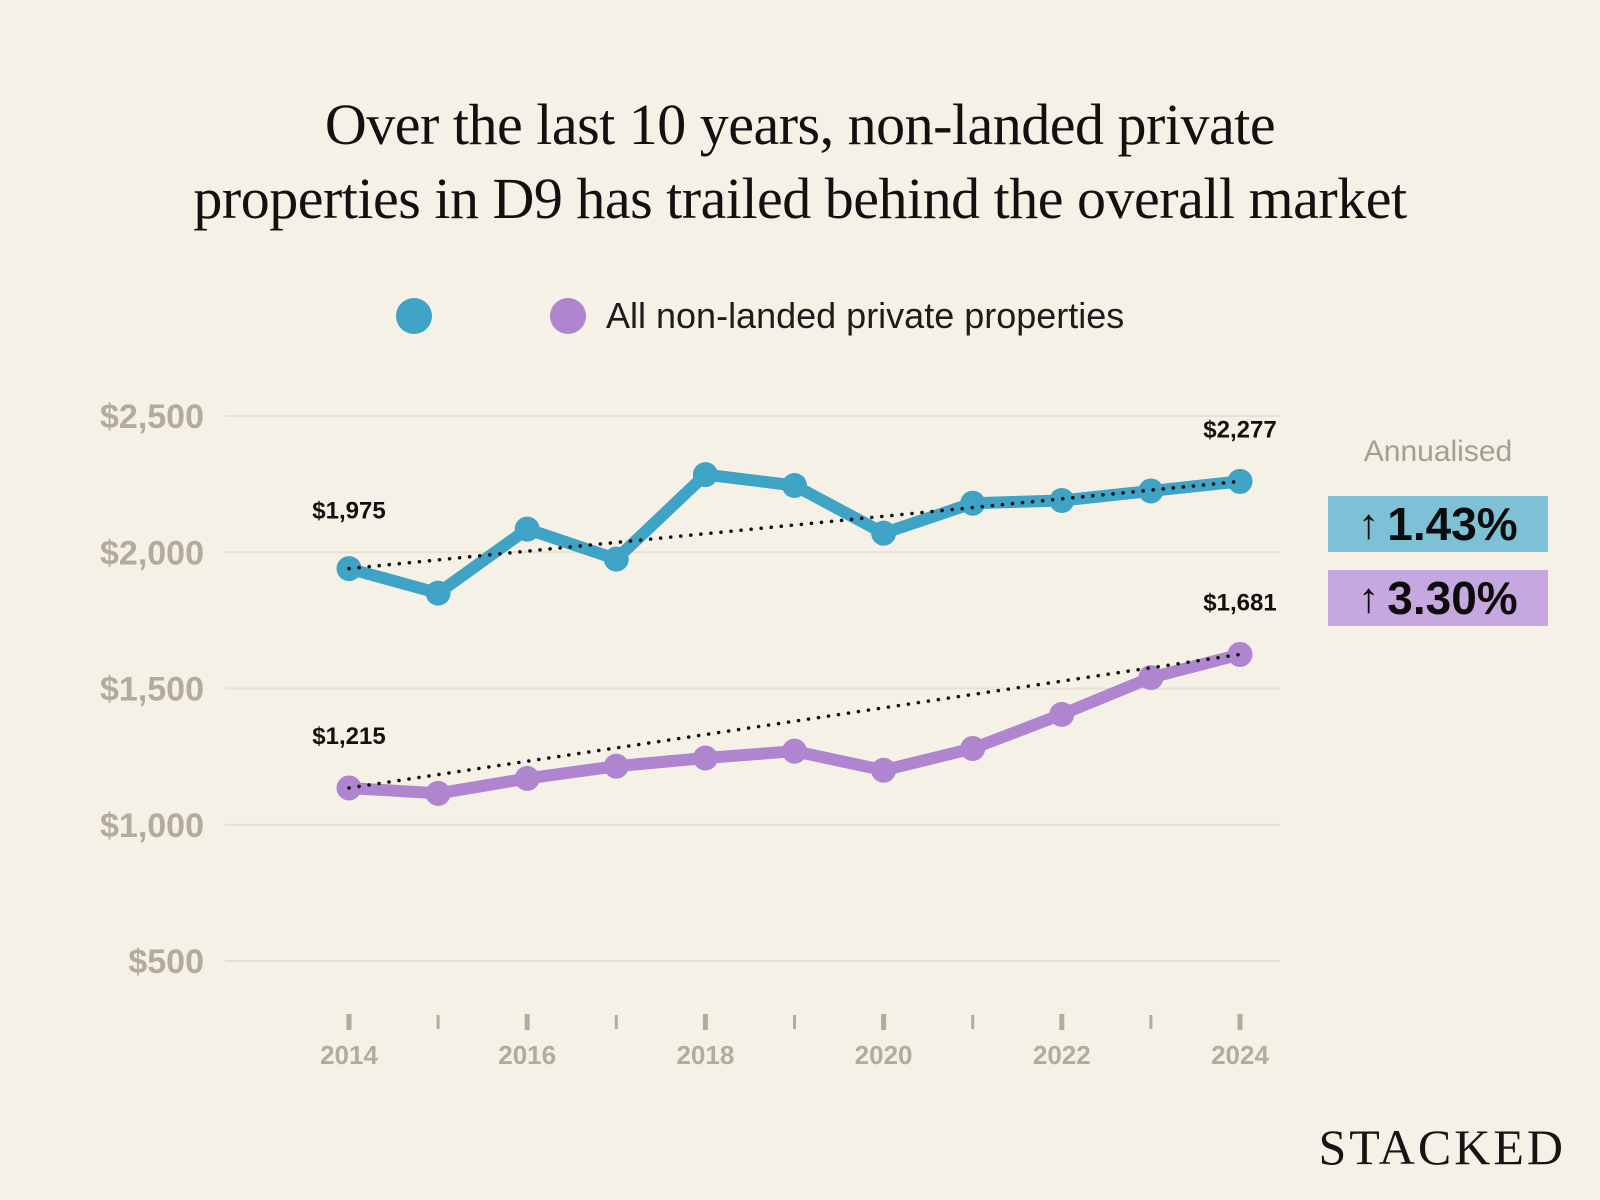 This screenshot has height=1200, width=1600. Describe the element at coordinates (1062, 1055) in the screenshot. I see `x-tick-label: 2022` at that location.